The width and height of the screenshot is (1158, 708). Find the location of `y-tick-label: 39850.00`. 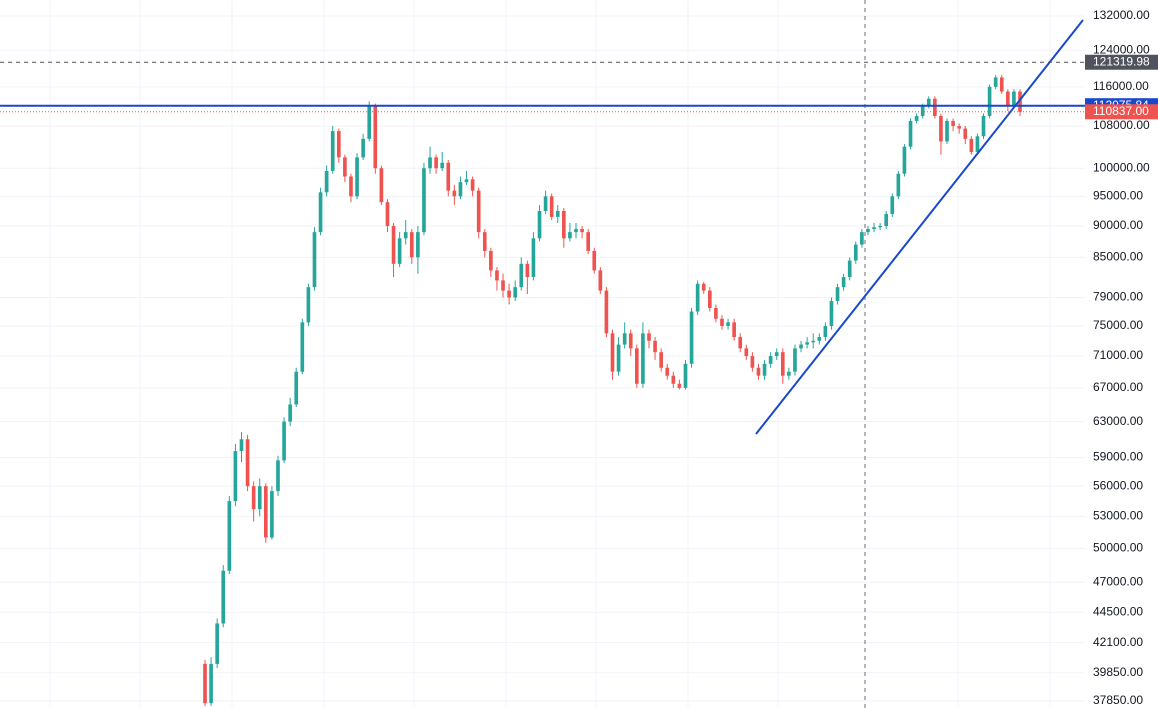

y-tick-label: 39850.00 is located at coordinates (1118, 672).